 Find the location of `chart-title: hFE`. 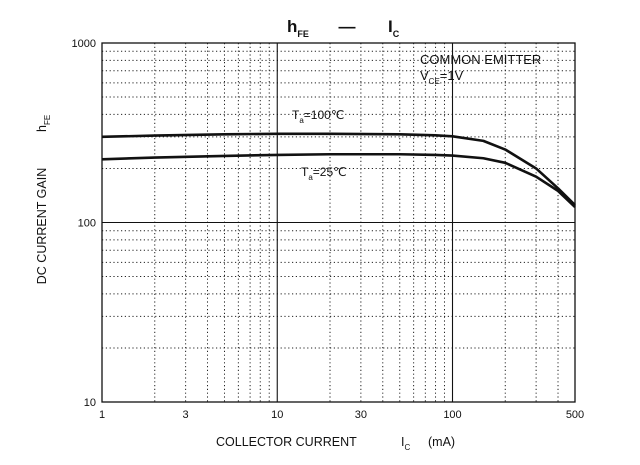

chart-title: hFE is located at coordinates (298, 28).